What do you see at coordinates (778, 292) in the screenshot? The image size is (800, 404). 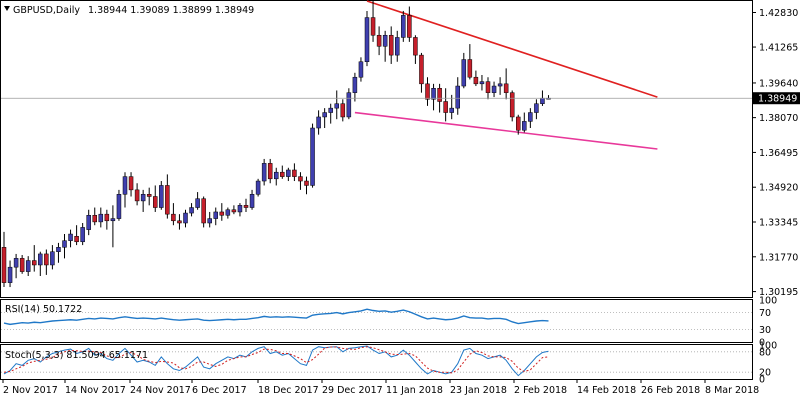 I see `price-tick-label: 1.30195` at bounding box center [778, 292].